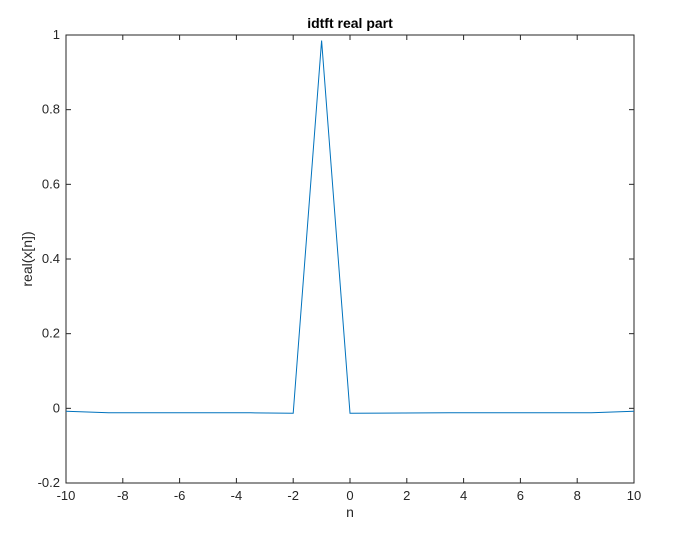 Image resolution: width=684 pixels, height=540 pixels. What do you see at coordinates (51, 183) in the screenshot?
I see `y-tick-label: 0.6` at bounding box center [51, 183].